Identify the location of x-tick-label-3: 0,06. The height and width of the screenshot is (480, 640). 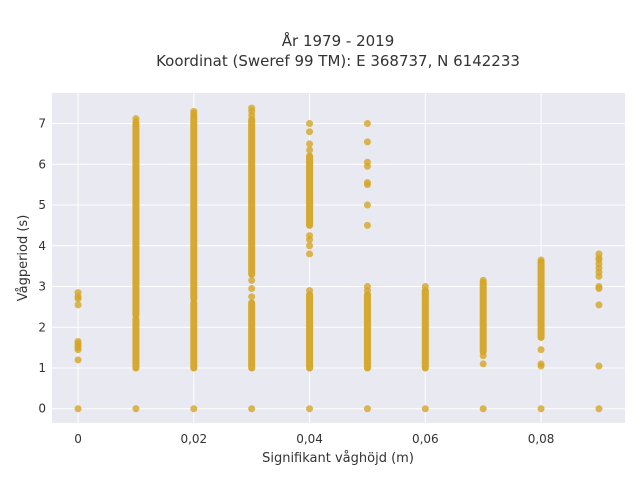
(425, 439).